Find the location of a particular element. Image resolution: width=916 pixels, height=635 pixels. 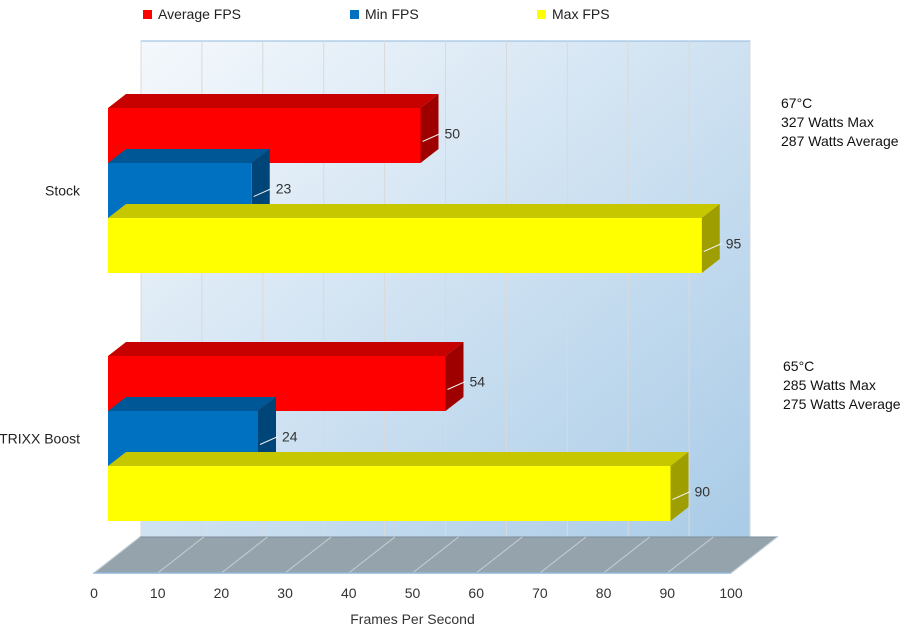

x-tick-label: 70 is located at coordinates (540, 593).